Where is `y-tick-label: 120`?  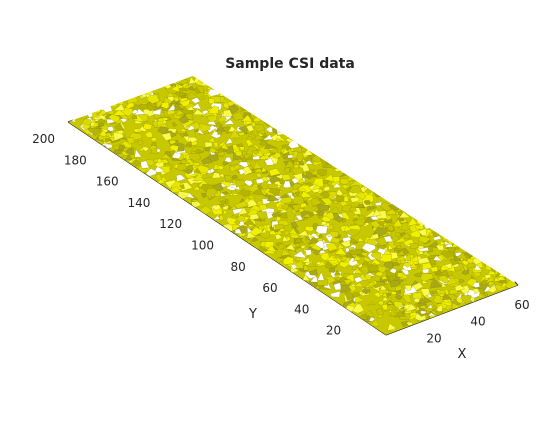 y-tick-label: 120 is located at coordinates (170, 224).